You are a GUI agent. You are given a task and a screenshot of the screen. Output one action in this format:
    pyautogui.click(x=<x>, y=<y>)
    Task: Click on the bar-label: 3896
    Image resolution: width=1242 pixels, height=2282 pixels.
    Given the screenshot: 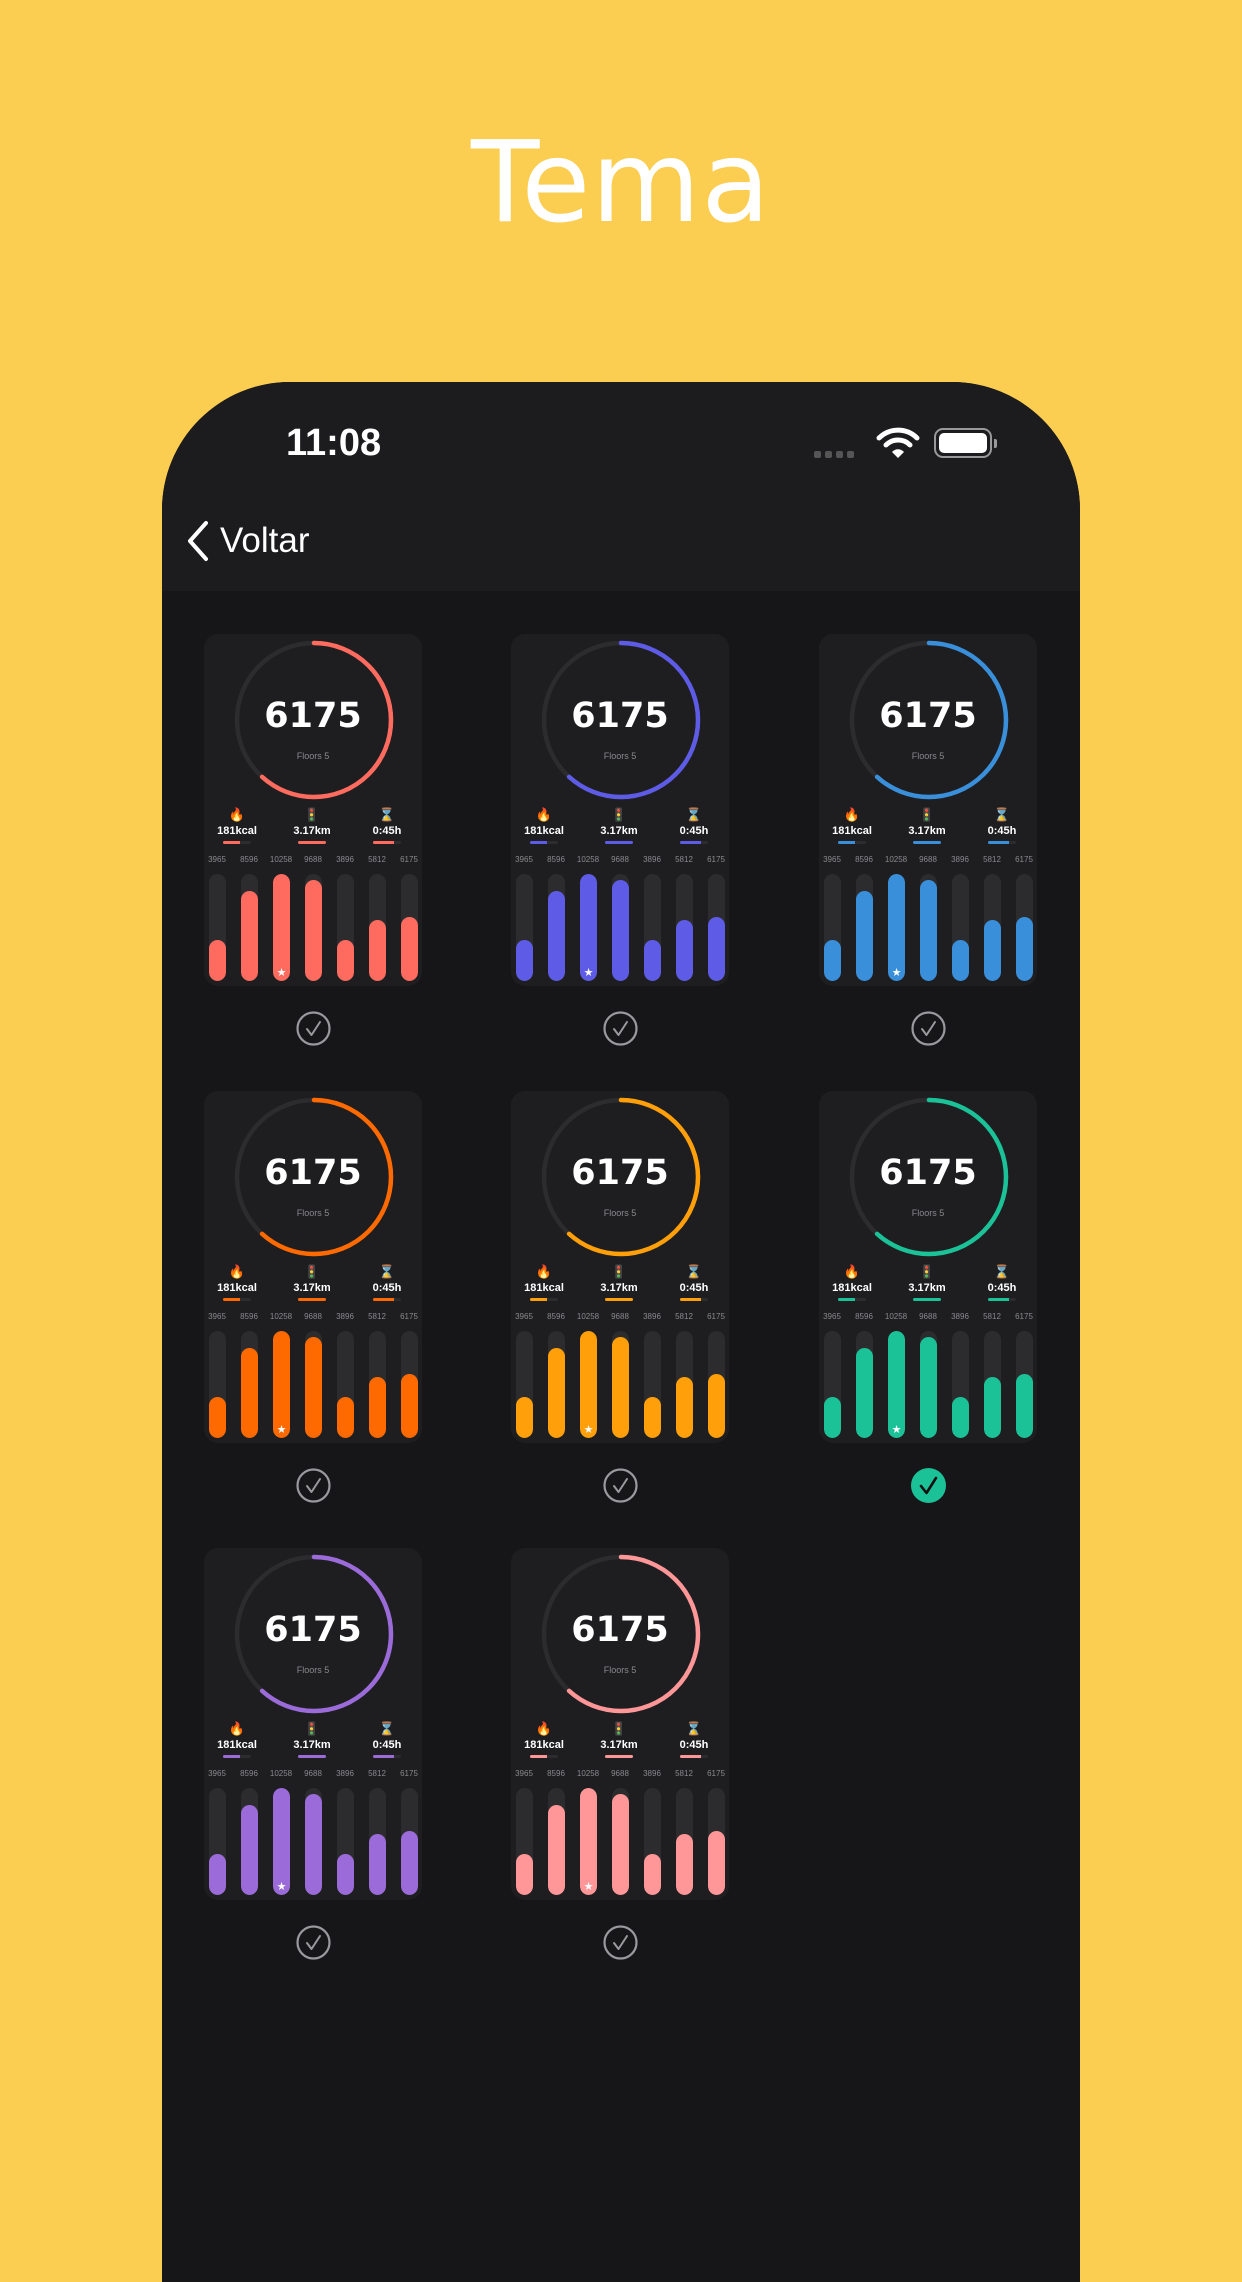 What is the action you would take?
    pyautogui.click(x=345, y=1316)
    